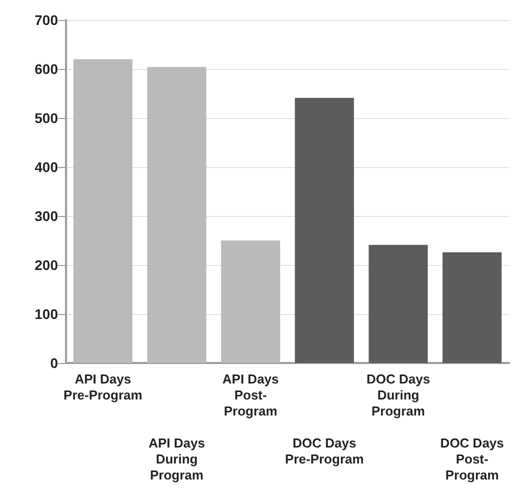 This screenshot has height=503, width=521. Describe the element at coordinates (46, 265) in the screenshot. I see `y-tick-label: 200` at that location.